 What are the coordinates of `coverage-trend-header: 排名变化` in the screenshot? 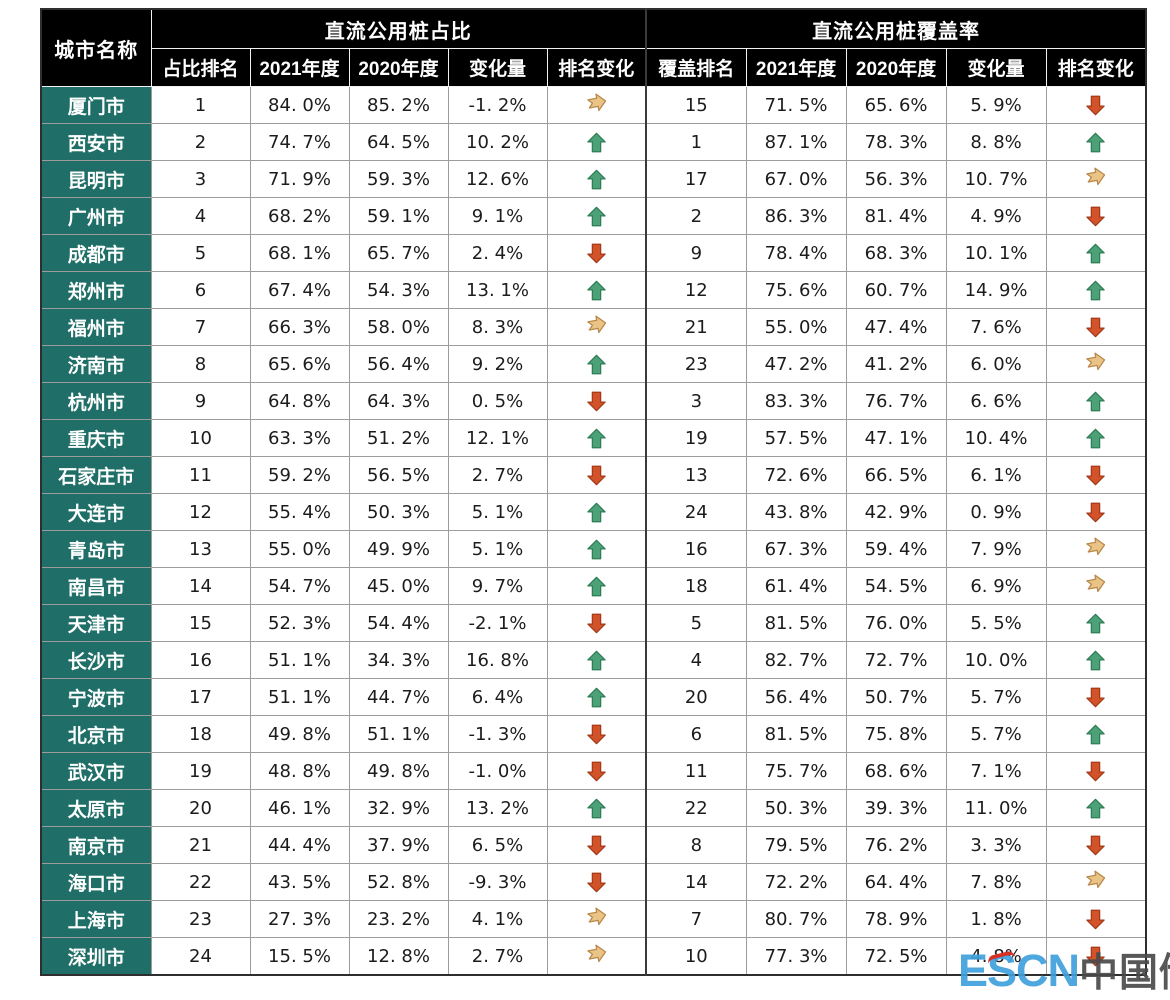 It's located at (1096, 67).